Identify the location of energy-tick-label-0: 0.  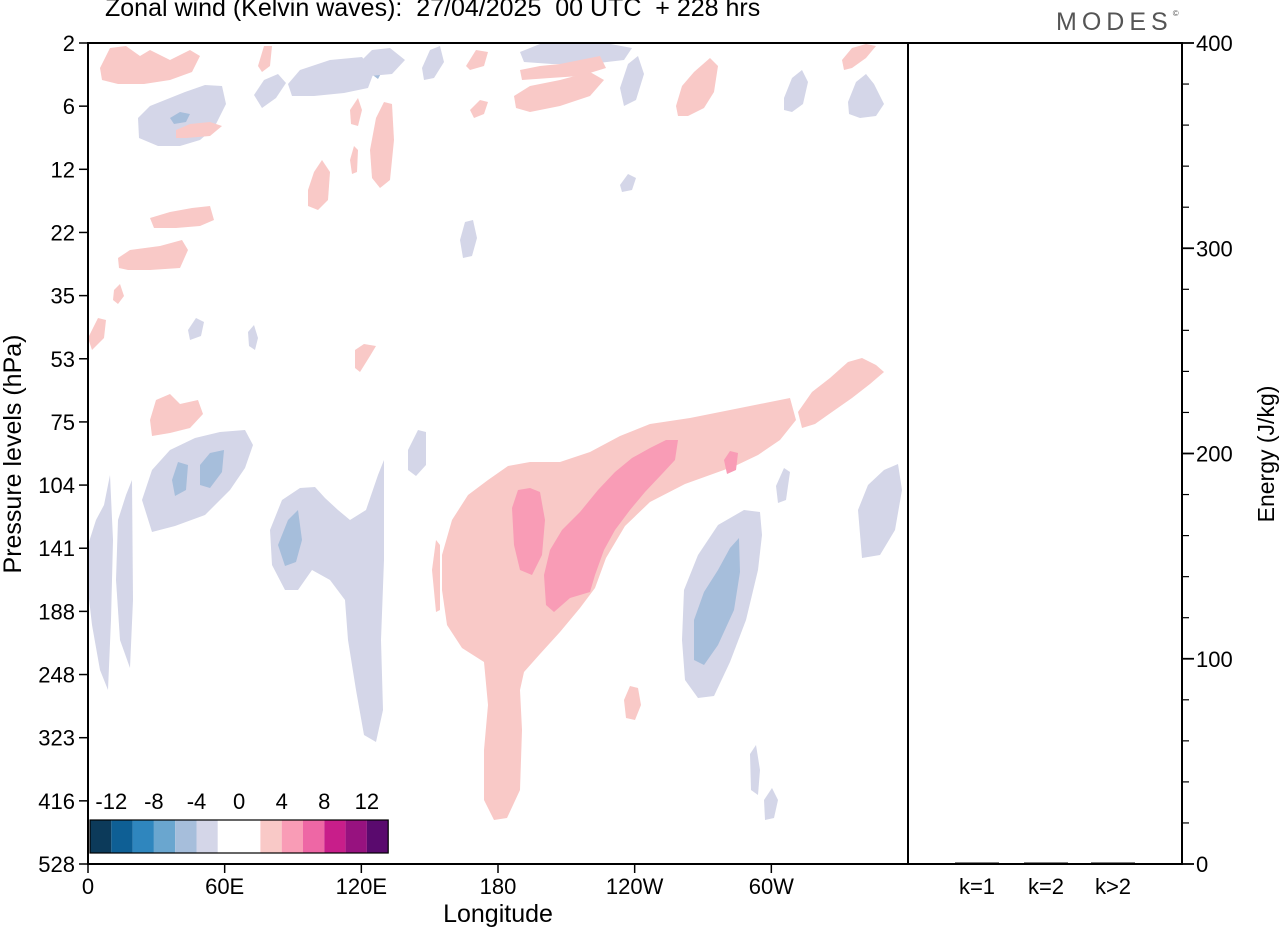
(1202, 864).